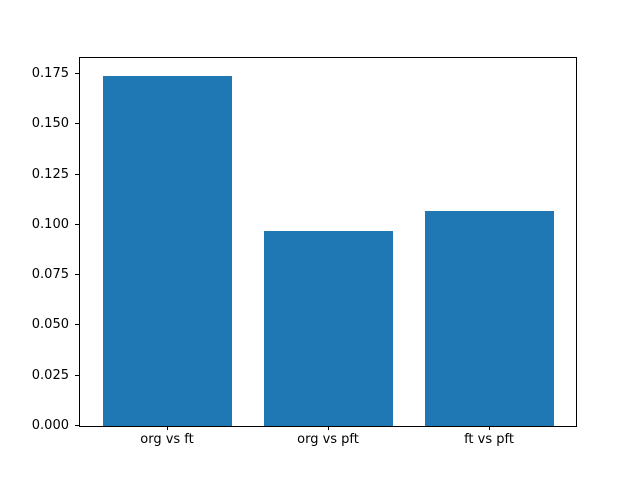  Describe the element at coordinates (50, 425) in the screenshot. I see `y-tick-label: 0.000` at that location.